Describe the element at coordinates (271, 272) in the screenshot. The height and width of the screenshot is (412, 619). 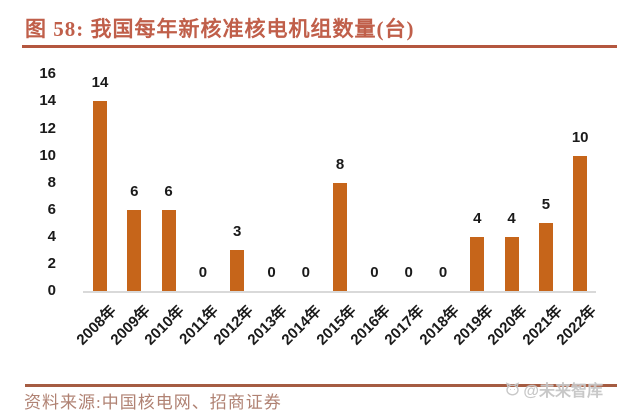
I see `value-label-2013年: 0` at that location.